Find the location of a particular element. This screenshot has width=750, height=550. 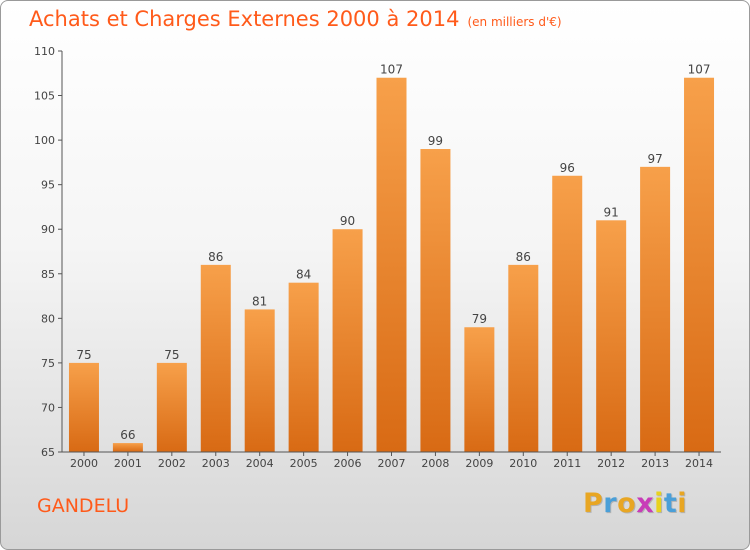

y-tick-label-110: 110 is located at coordinates (44, 51).